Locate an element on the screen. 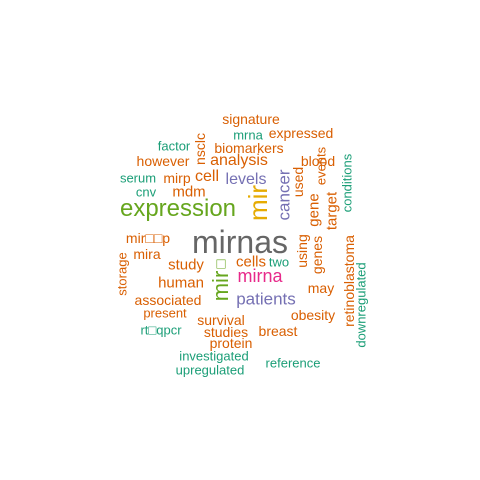 Image resolution: width=480 pixels, height=480 pixels. word-investigated: investigated is located at coordinates (214, 356).